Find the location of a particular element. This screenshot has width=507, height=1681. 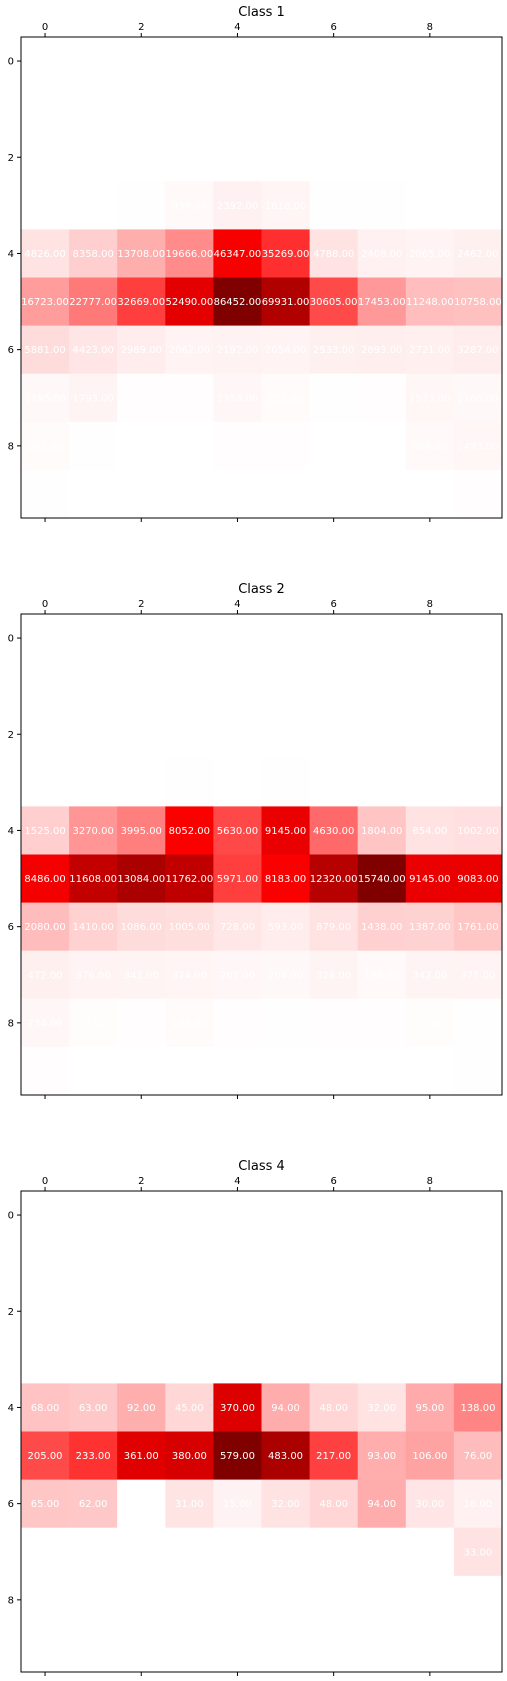

cell-value-label: 375.00 is located at coordinates (477, 975).